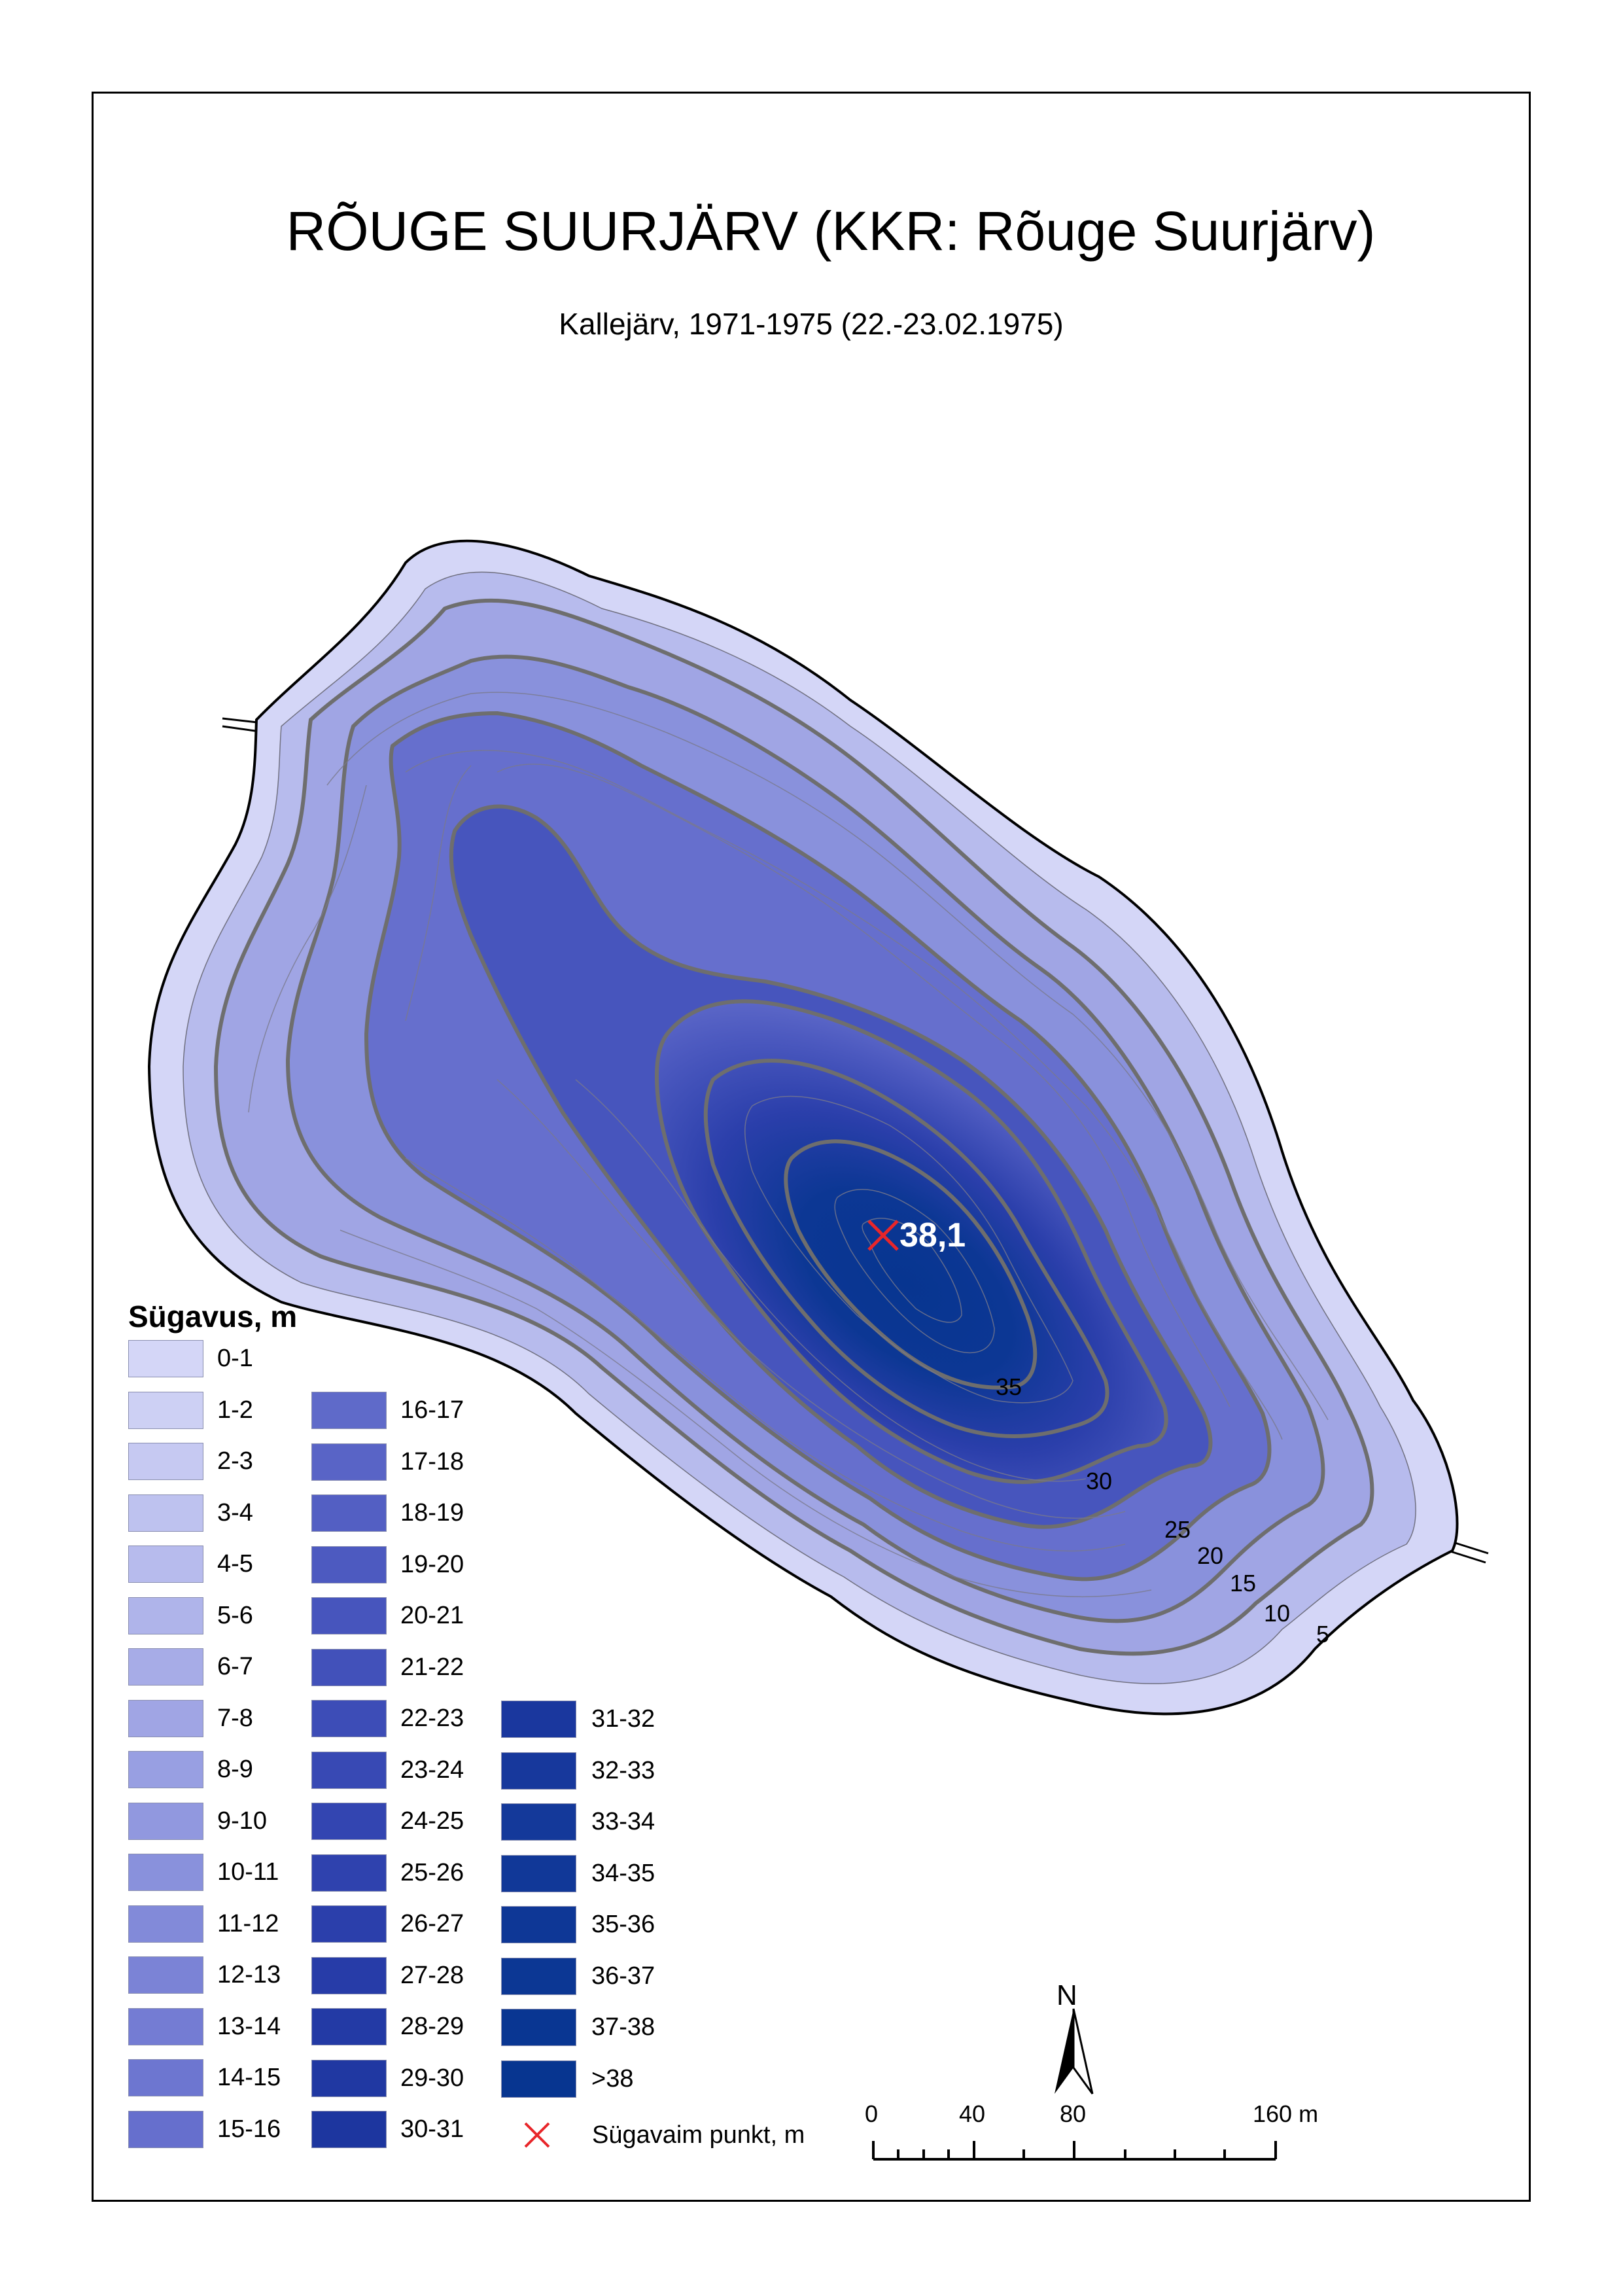  I want to click on legend-deepest-icon, so click(537, 2135).